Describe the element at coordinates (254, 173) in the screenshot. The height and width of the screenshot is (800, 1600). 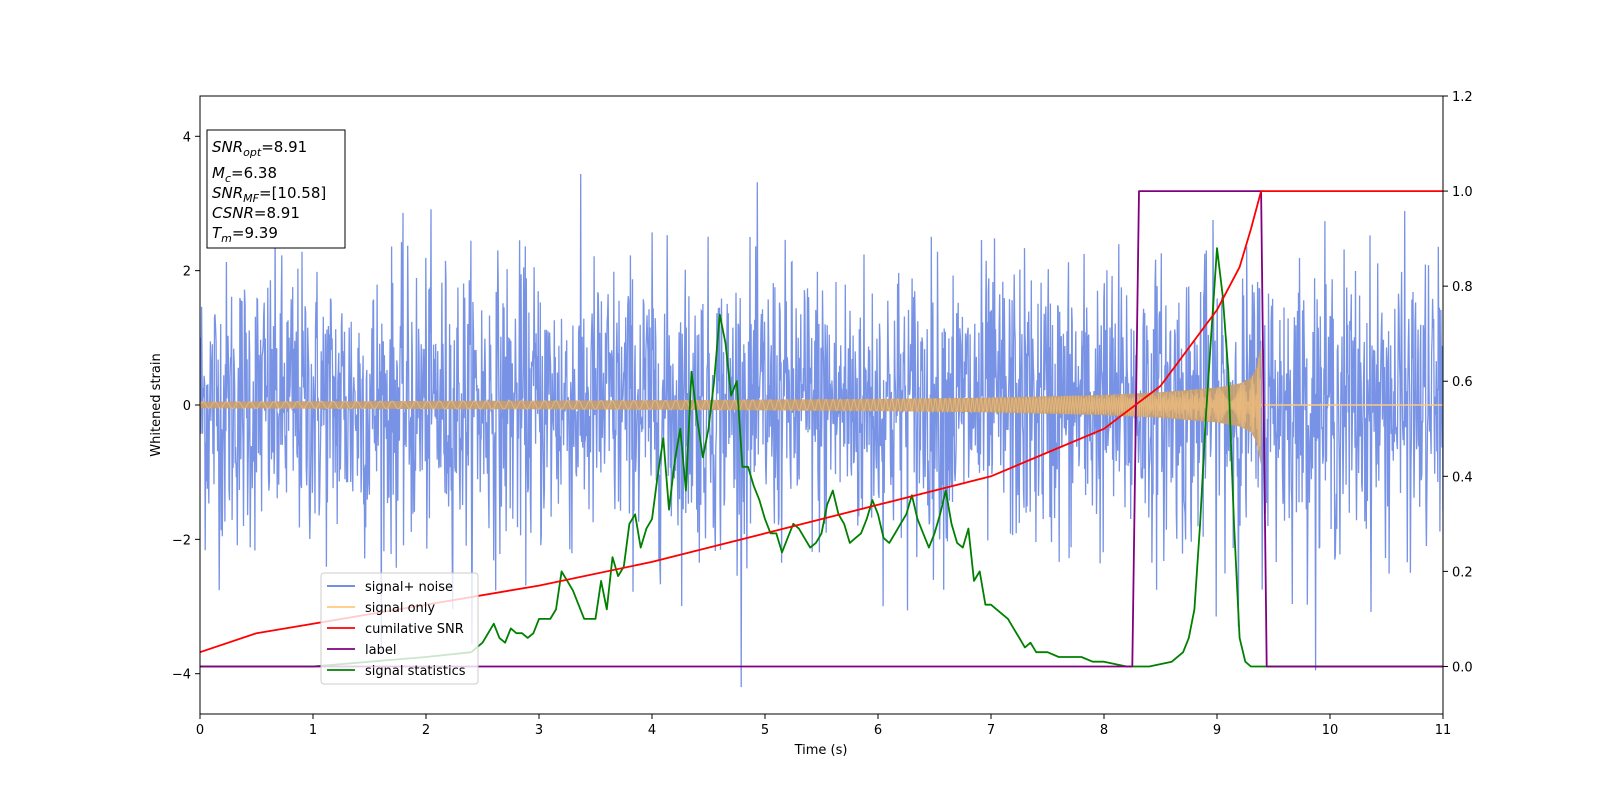
I see `annotation-value: =6.38` at that location.